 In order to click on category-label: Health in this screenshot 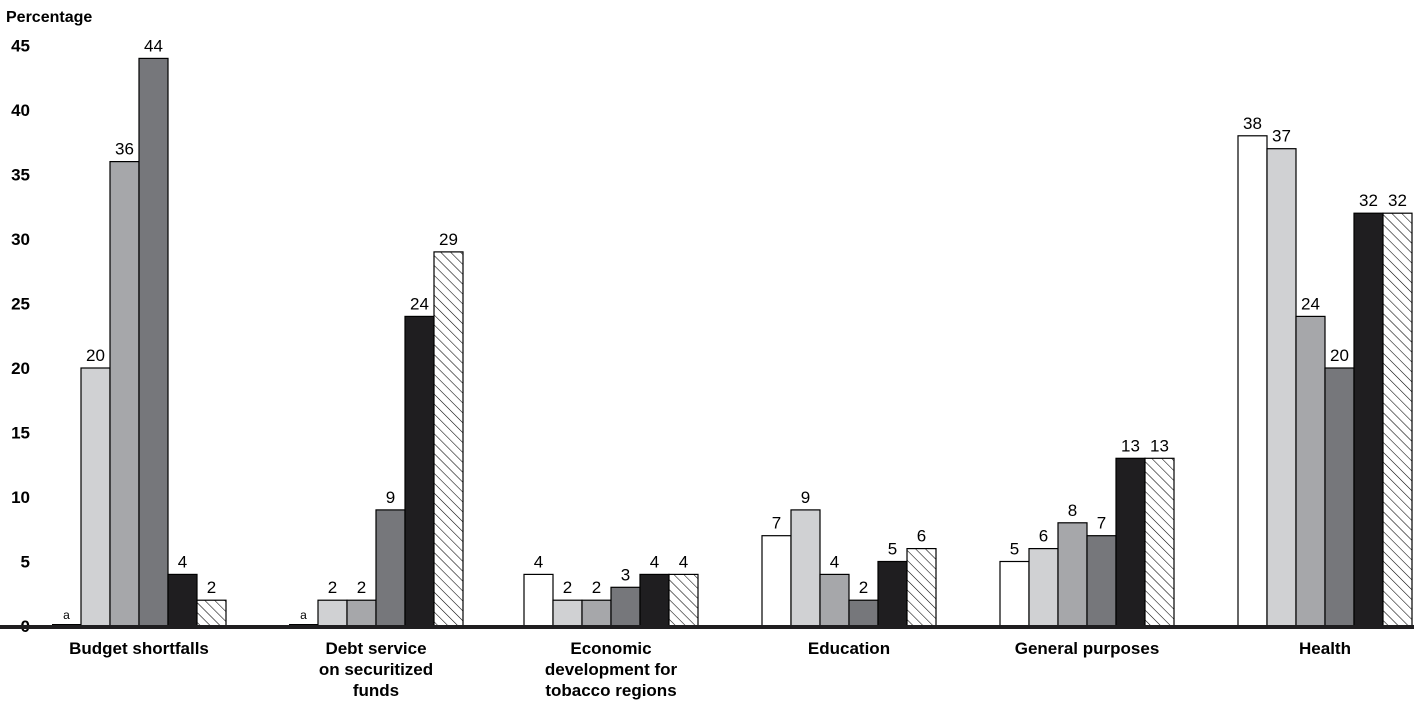, I will do `click(1325, 648)`.